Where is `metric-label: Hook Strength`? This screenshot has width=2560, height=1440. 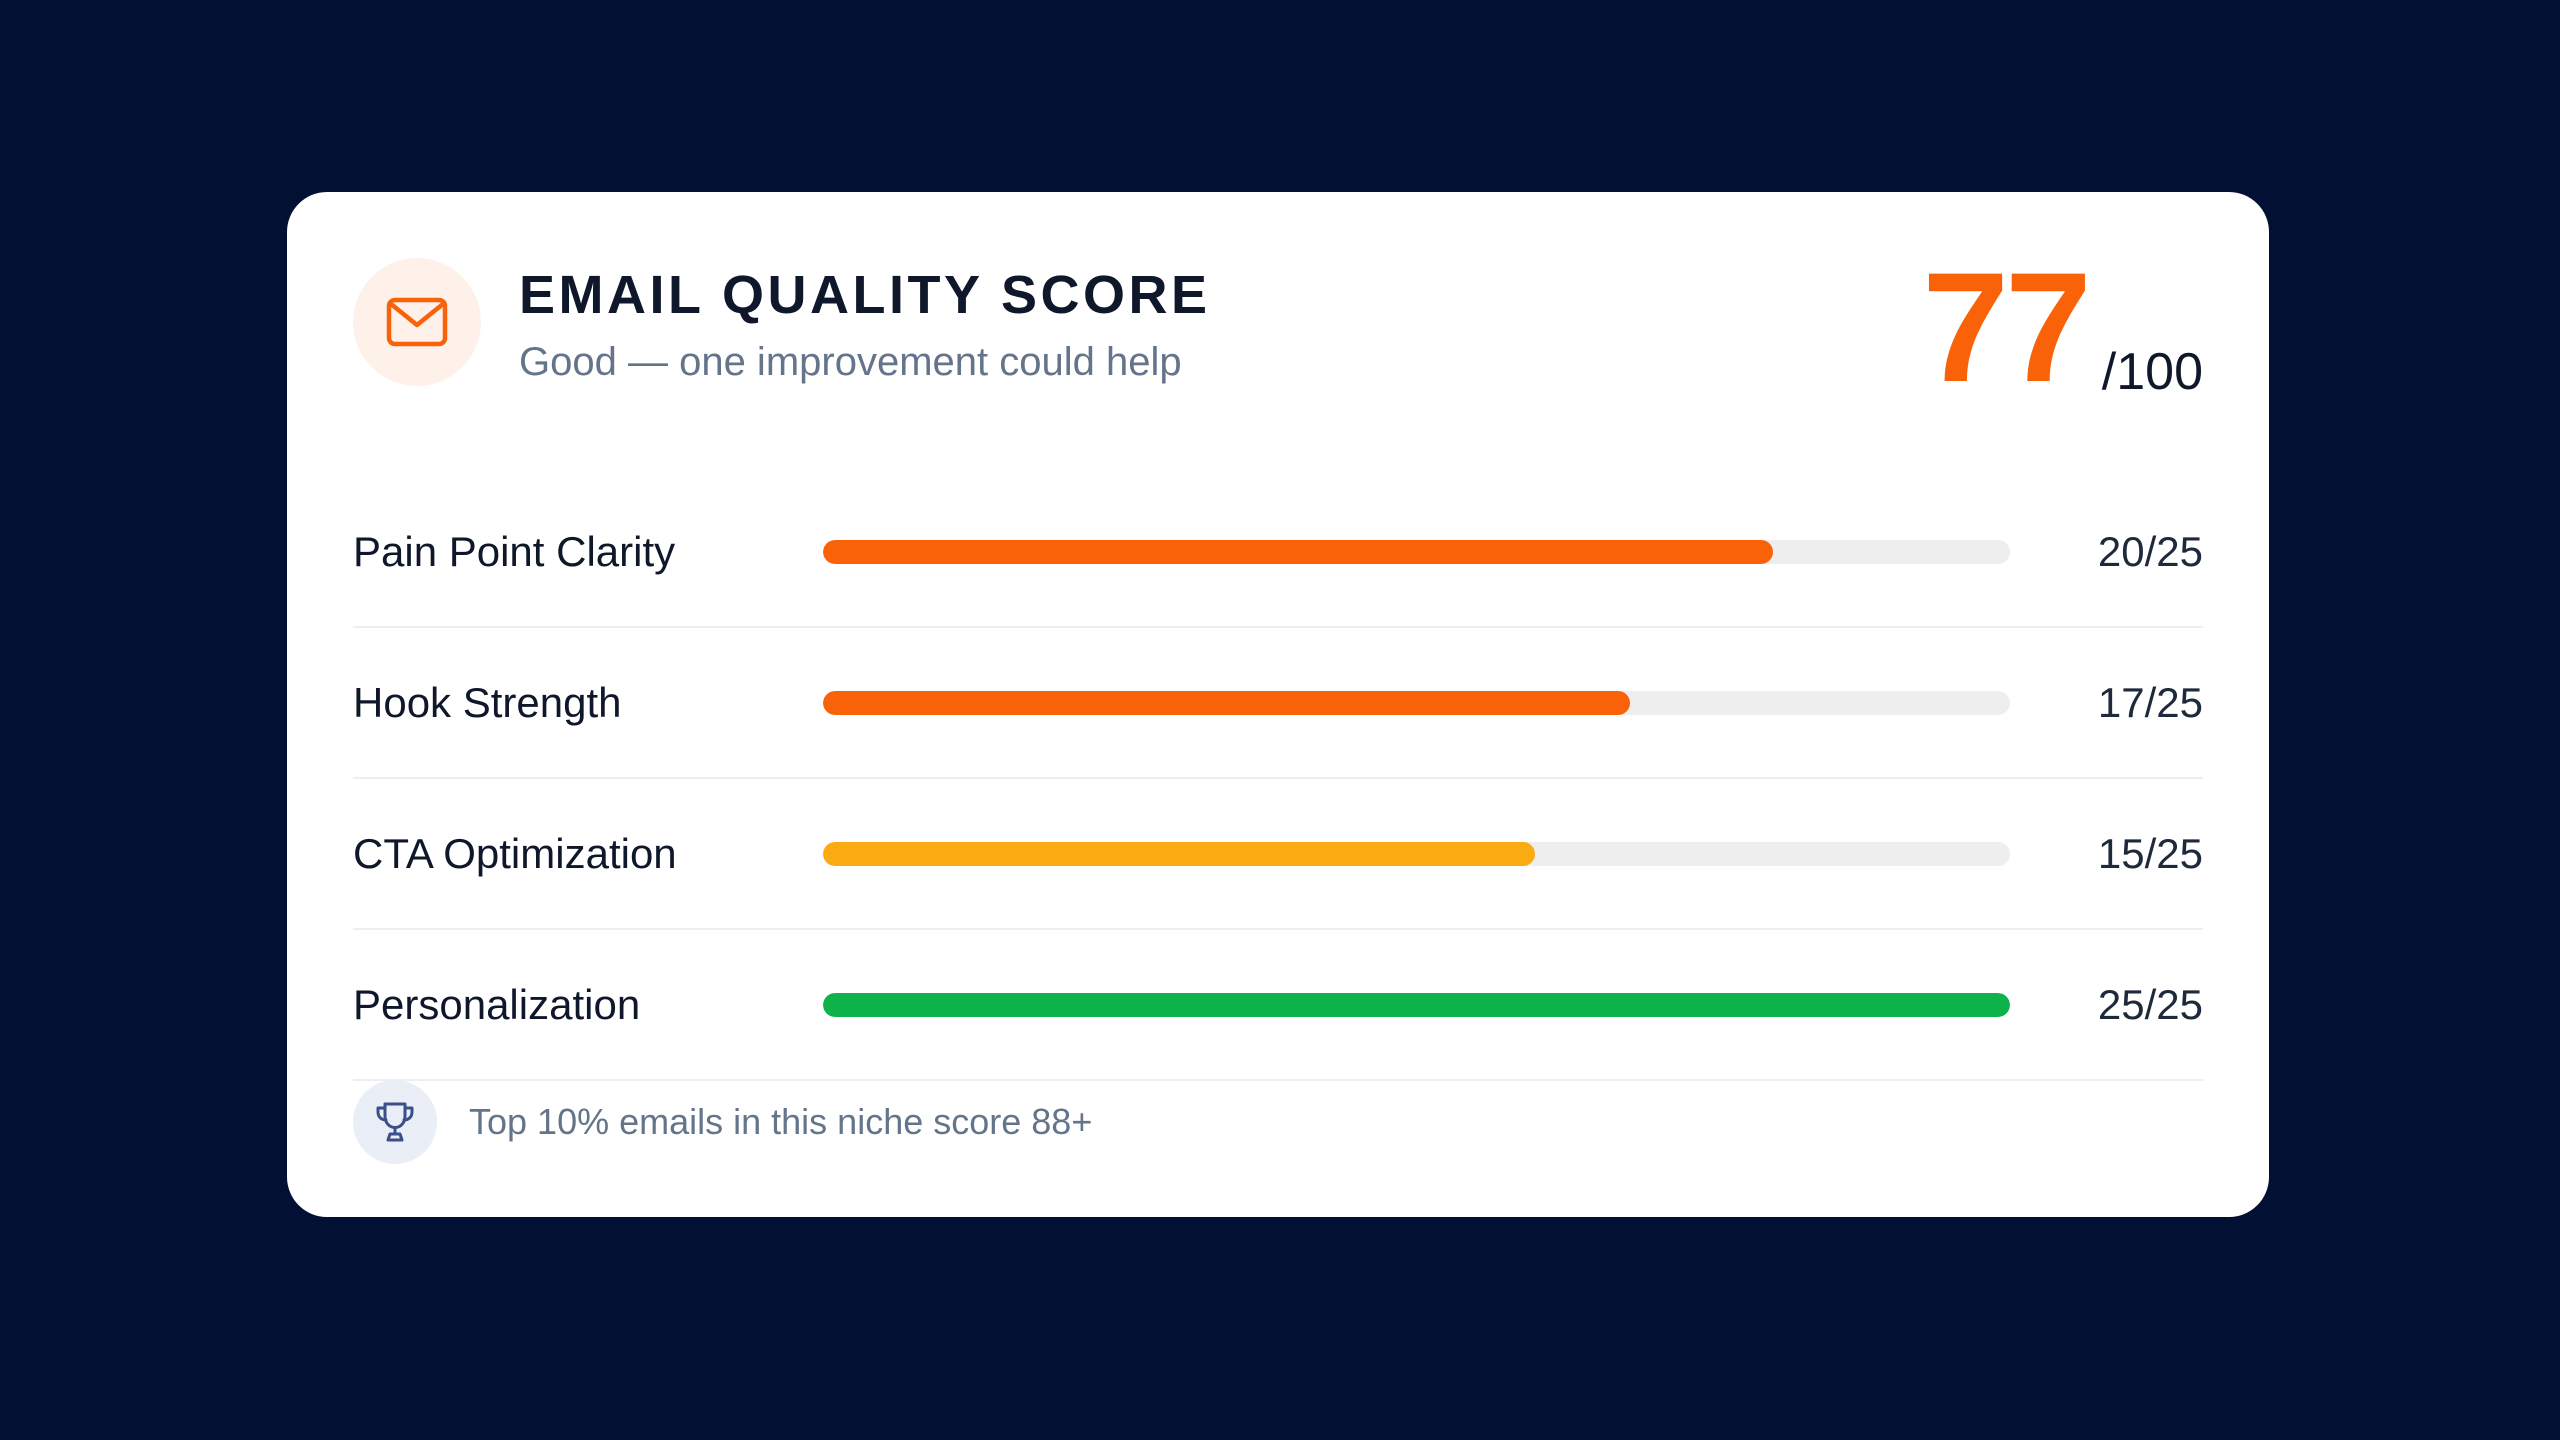
metric-label: Hook Strength is located at coordinates (487, 702).